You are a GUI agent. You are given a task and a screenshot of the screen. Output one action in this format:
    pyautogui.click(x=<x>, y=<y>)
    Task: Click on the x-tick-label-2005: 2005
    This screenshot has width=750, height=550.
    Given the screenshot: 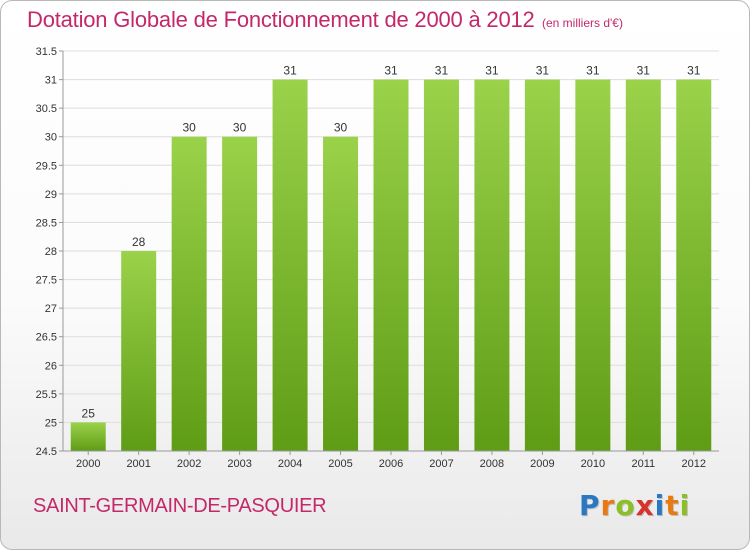 What is the action you would take?
    pyautogui.click(x=340, y=464)
    